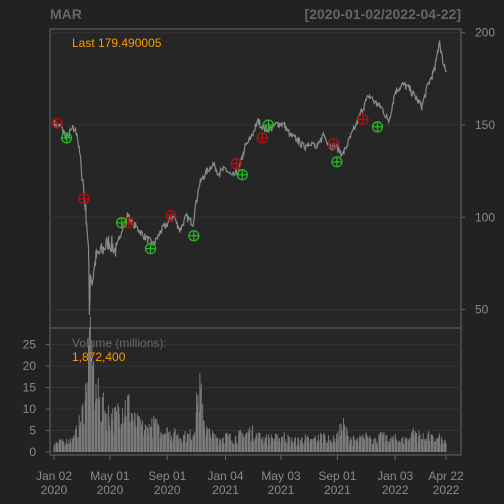  Describe the element at coordinates (66, 14) in the screenshot. I see `chart-title: MAR` at that location.